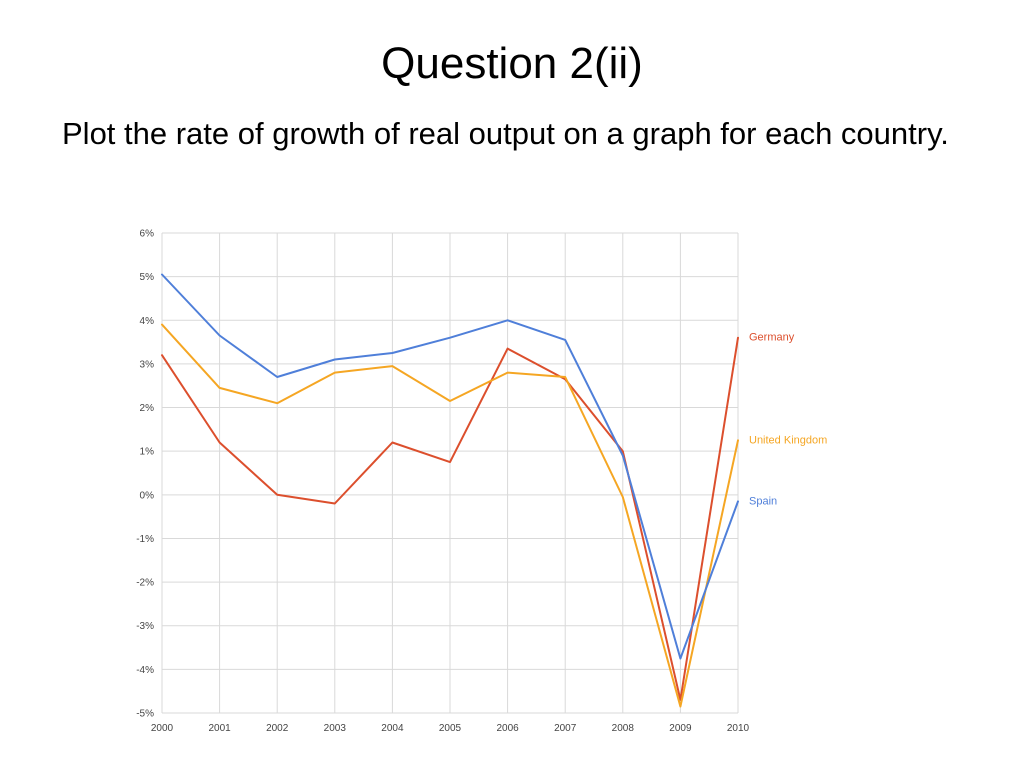  I want to click on y-tick-label: 4%, so click(147, 321).